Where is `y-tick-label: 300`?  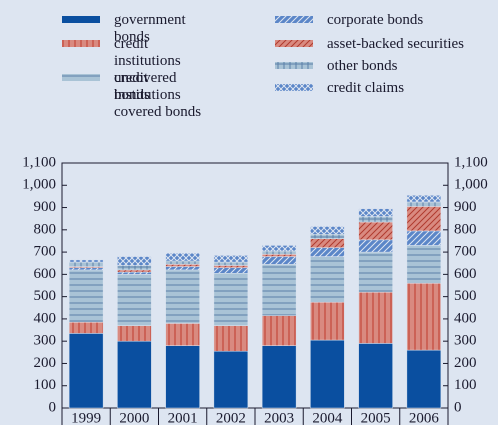 y-tick-label: 300 is located at coordinates (45, 341).